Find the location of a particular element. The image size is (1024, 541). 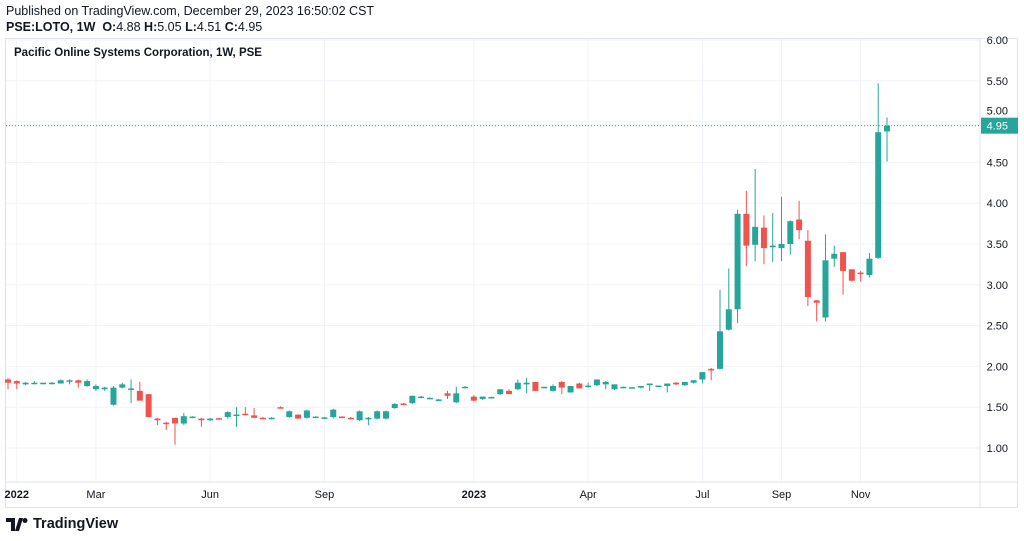

tradingview-logo-icon is located at coordinates (17, 524).